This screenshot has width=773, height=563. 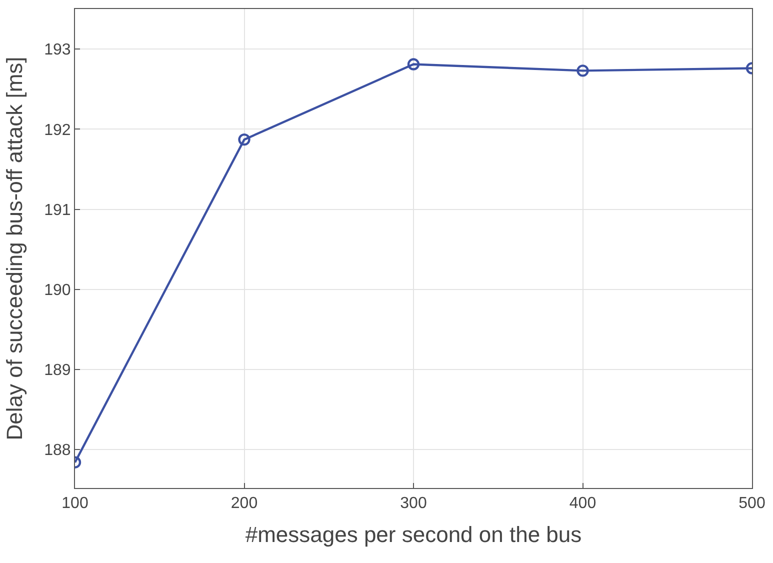 I want to click on y-tick-label: 190, so click(x=57, y=290).